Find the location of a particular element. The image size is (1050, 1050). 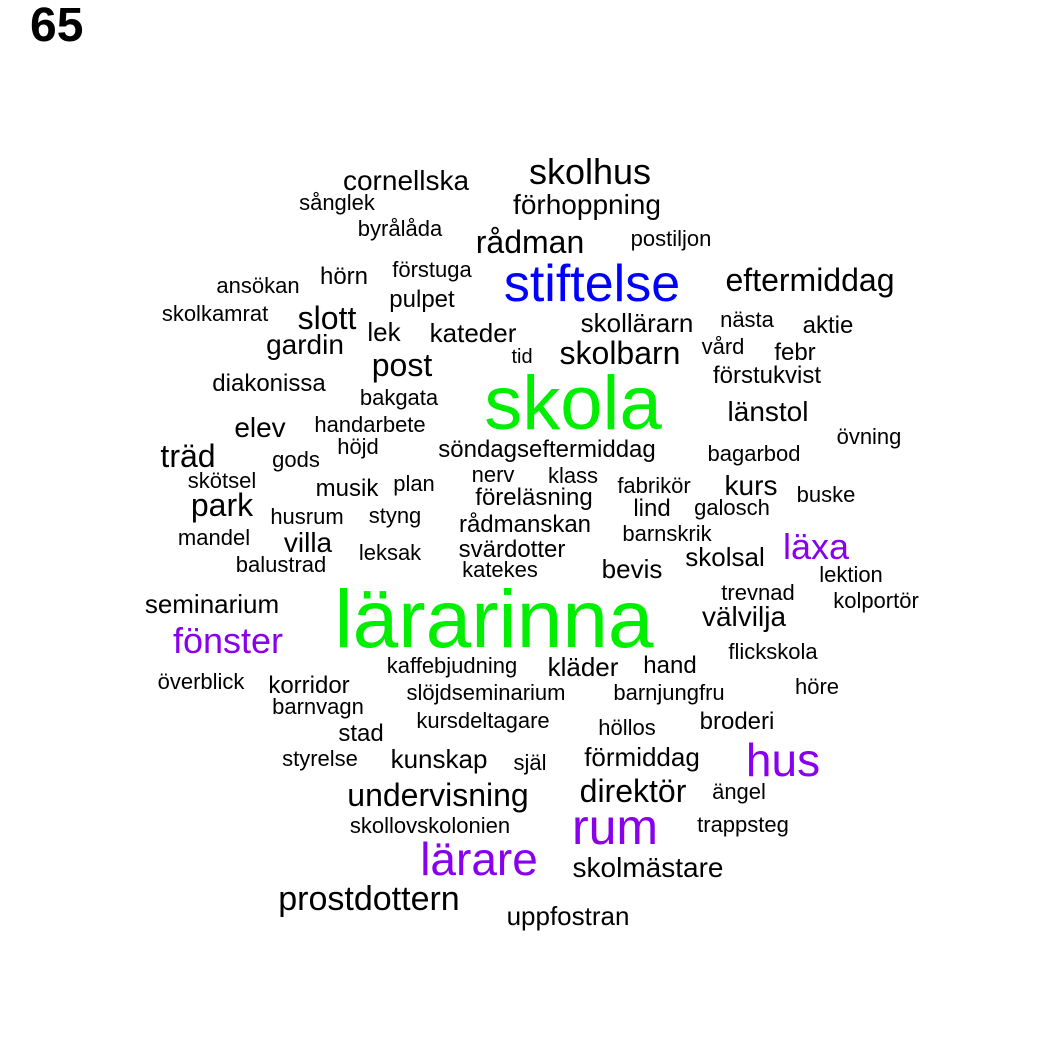

word-hore: höre is located at coordinates (817, 686).